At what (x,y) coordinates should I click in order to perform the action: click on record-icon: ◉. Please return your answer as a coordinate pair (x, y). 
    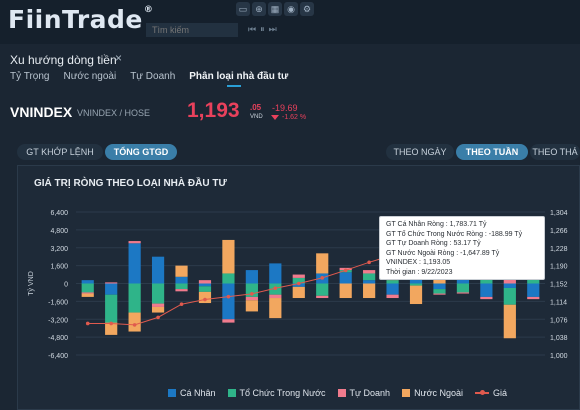
    Looking at the image, I should click on (291, 9).